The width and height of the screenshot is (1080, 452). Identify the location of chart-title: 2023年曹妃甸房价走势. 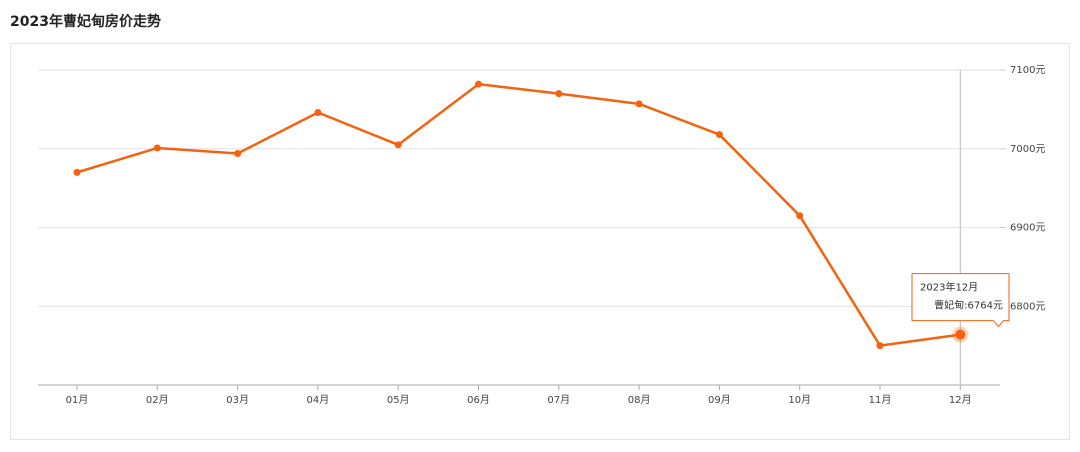
(85, 21).